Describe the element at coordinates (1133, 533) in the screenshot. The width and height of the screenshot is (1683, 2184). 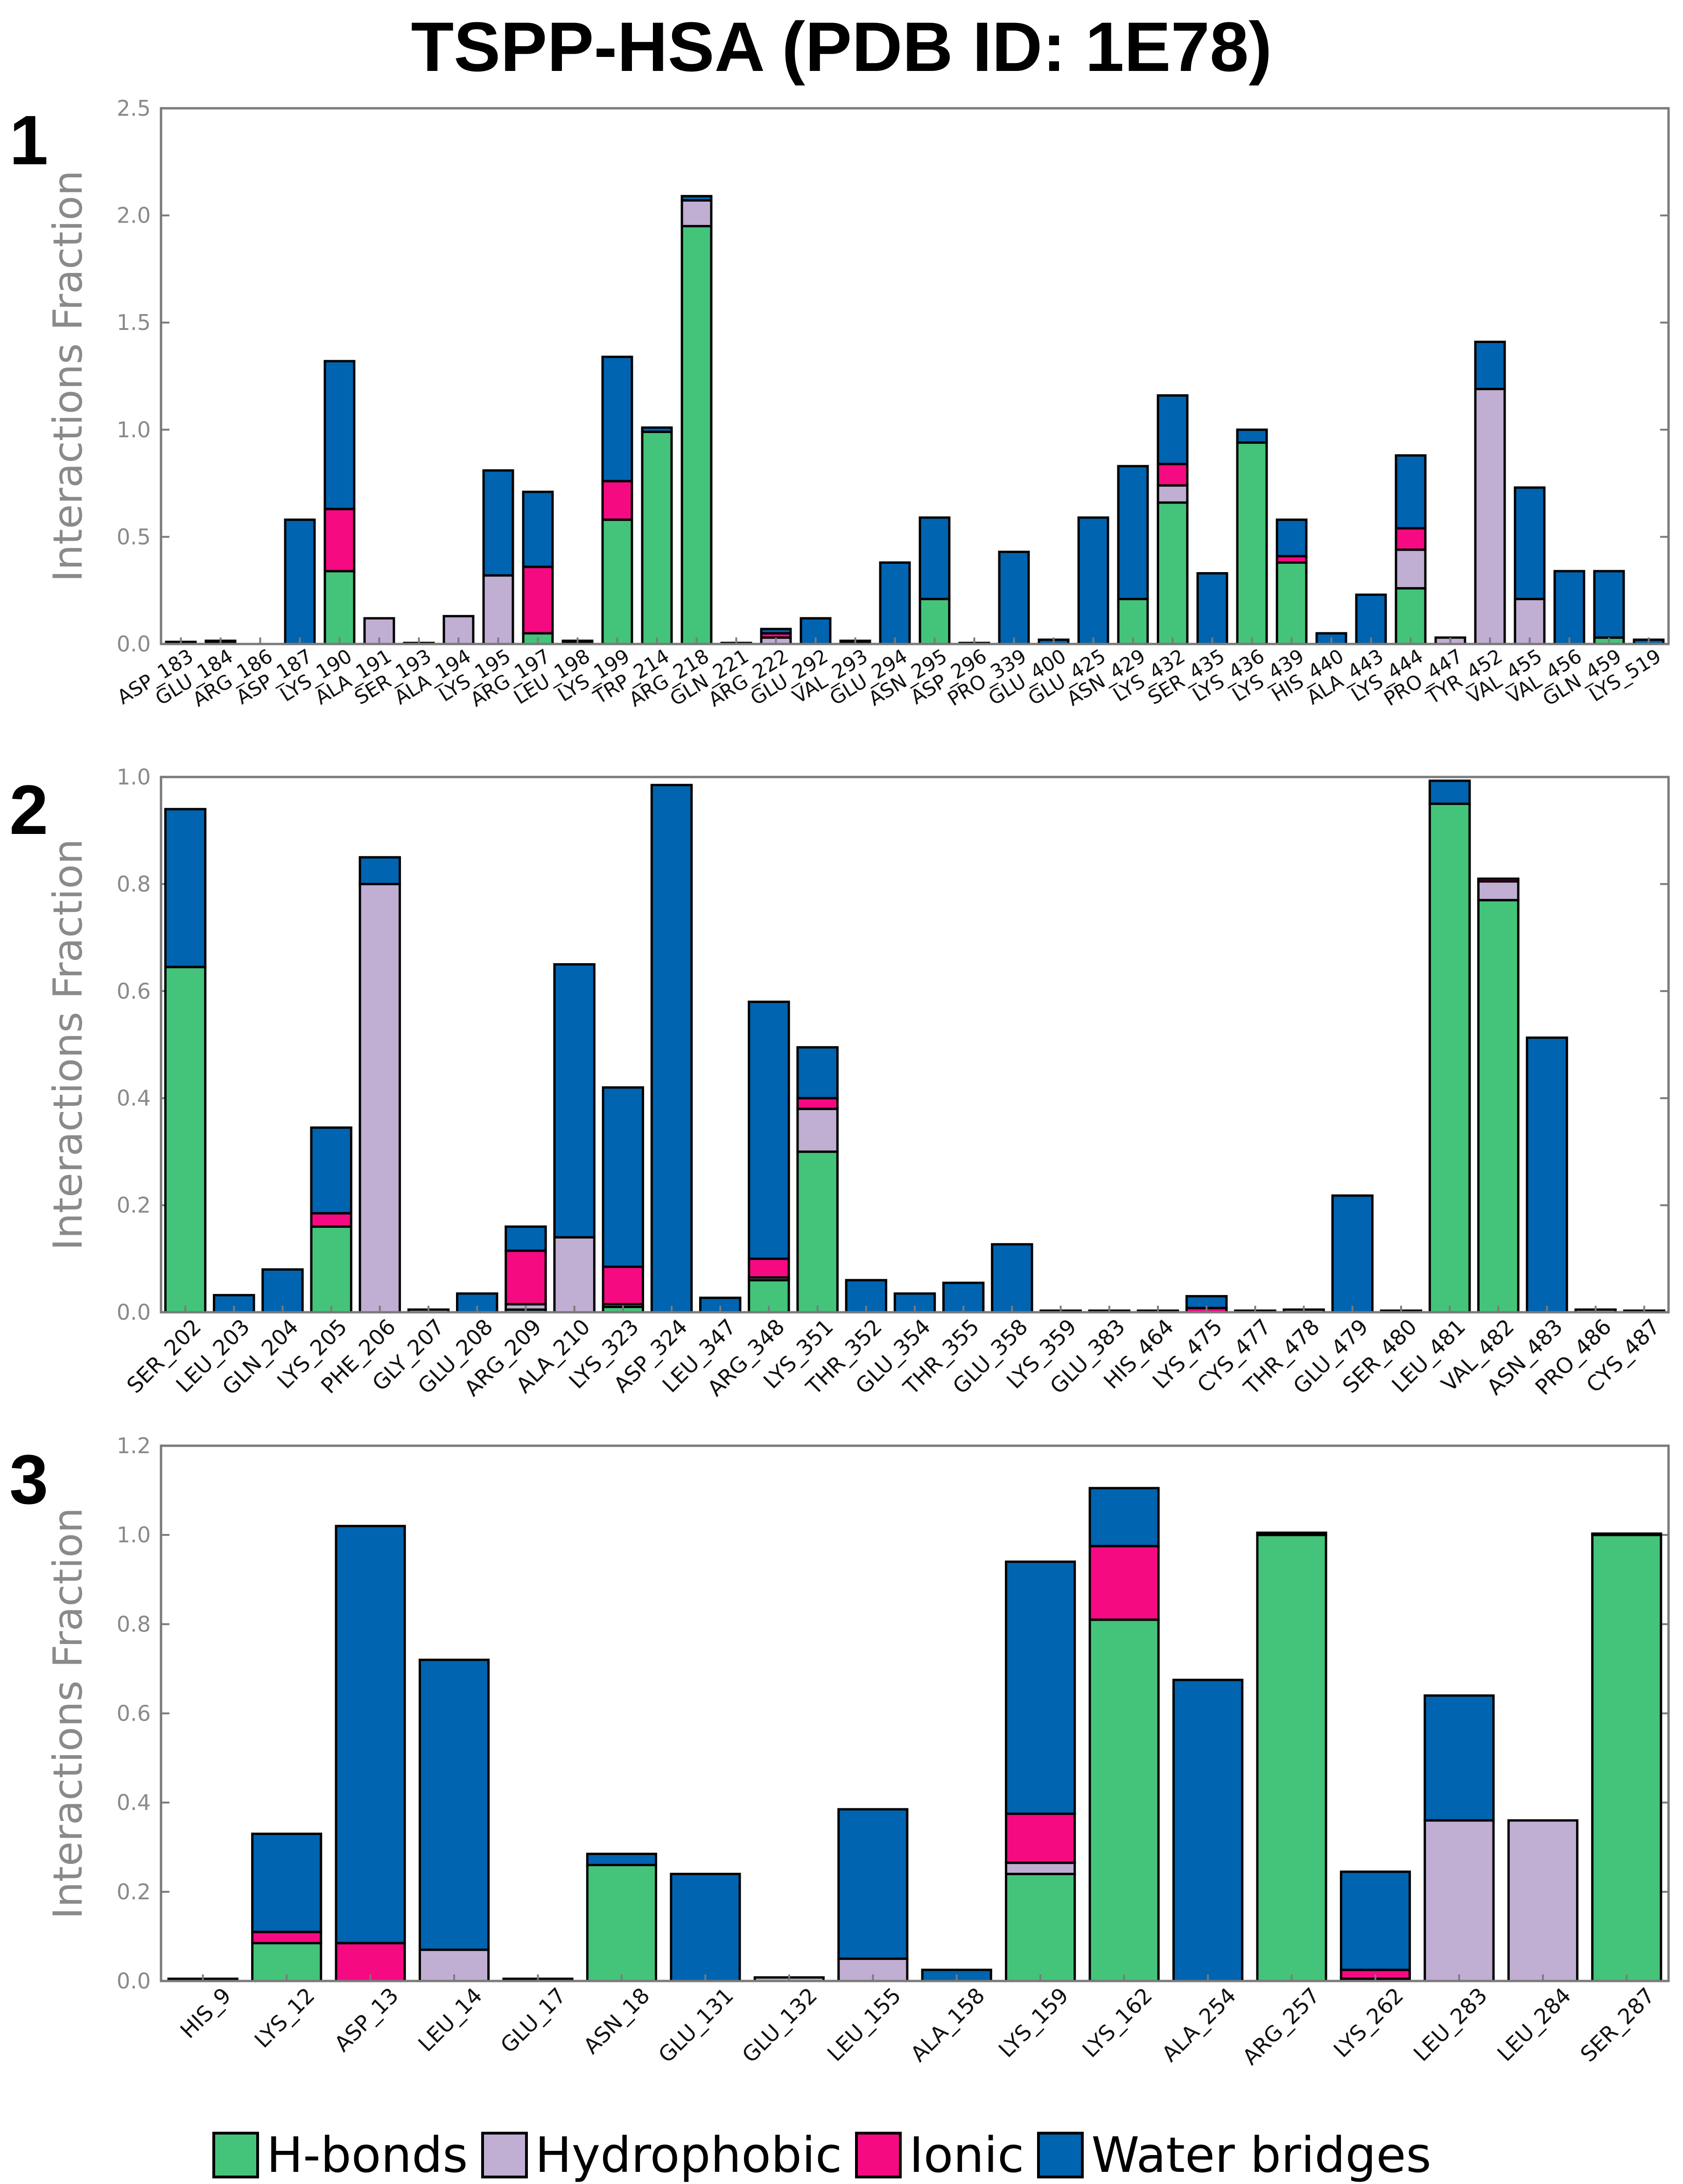
I see `bar-asn-429-water-bridges` at that location.